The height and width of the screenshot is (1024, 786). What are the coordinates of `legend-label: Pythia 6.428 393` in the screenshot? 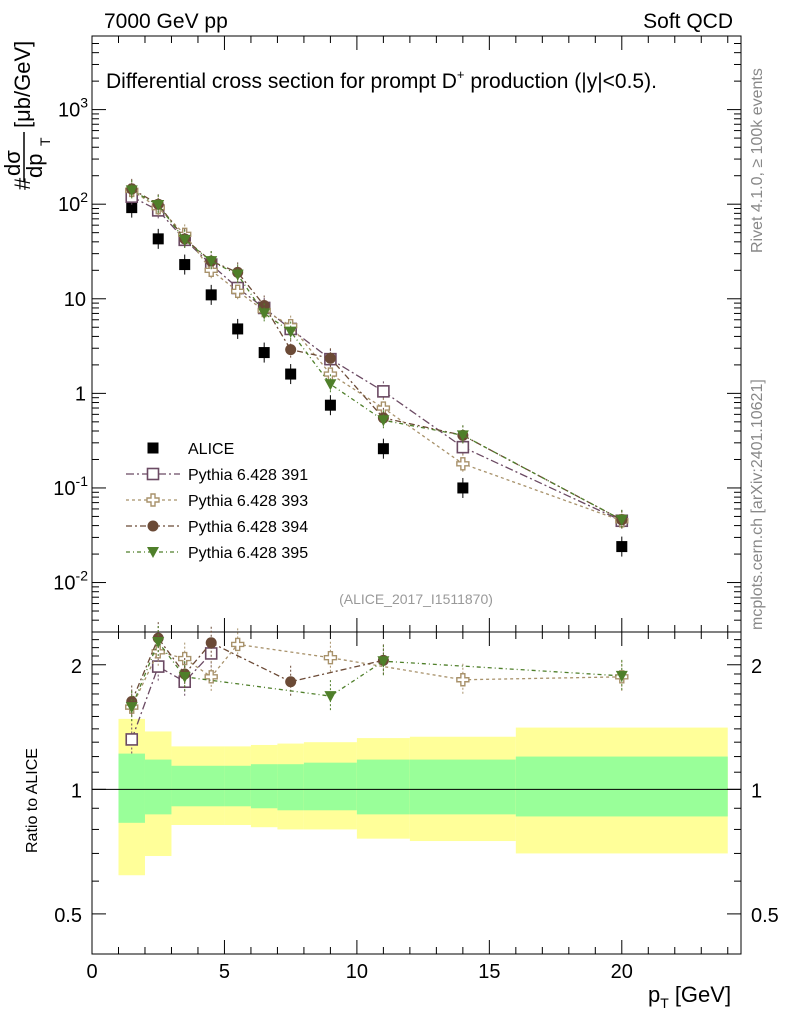 It's located at (248, 501).